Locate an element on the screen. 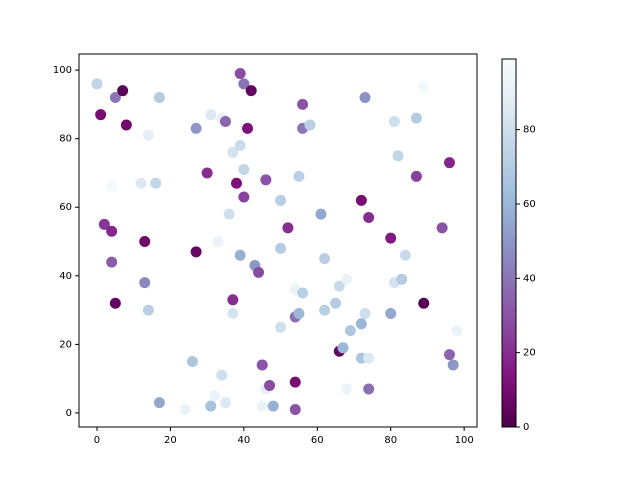  y-tick-label: 100 is located at coordinates (62, 70).